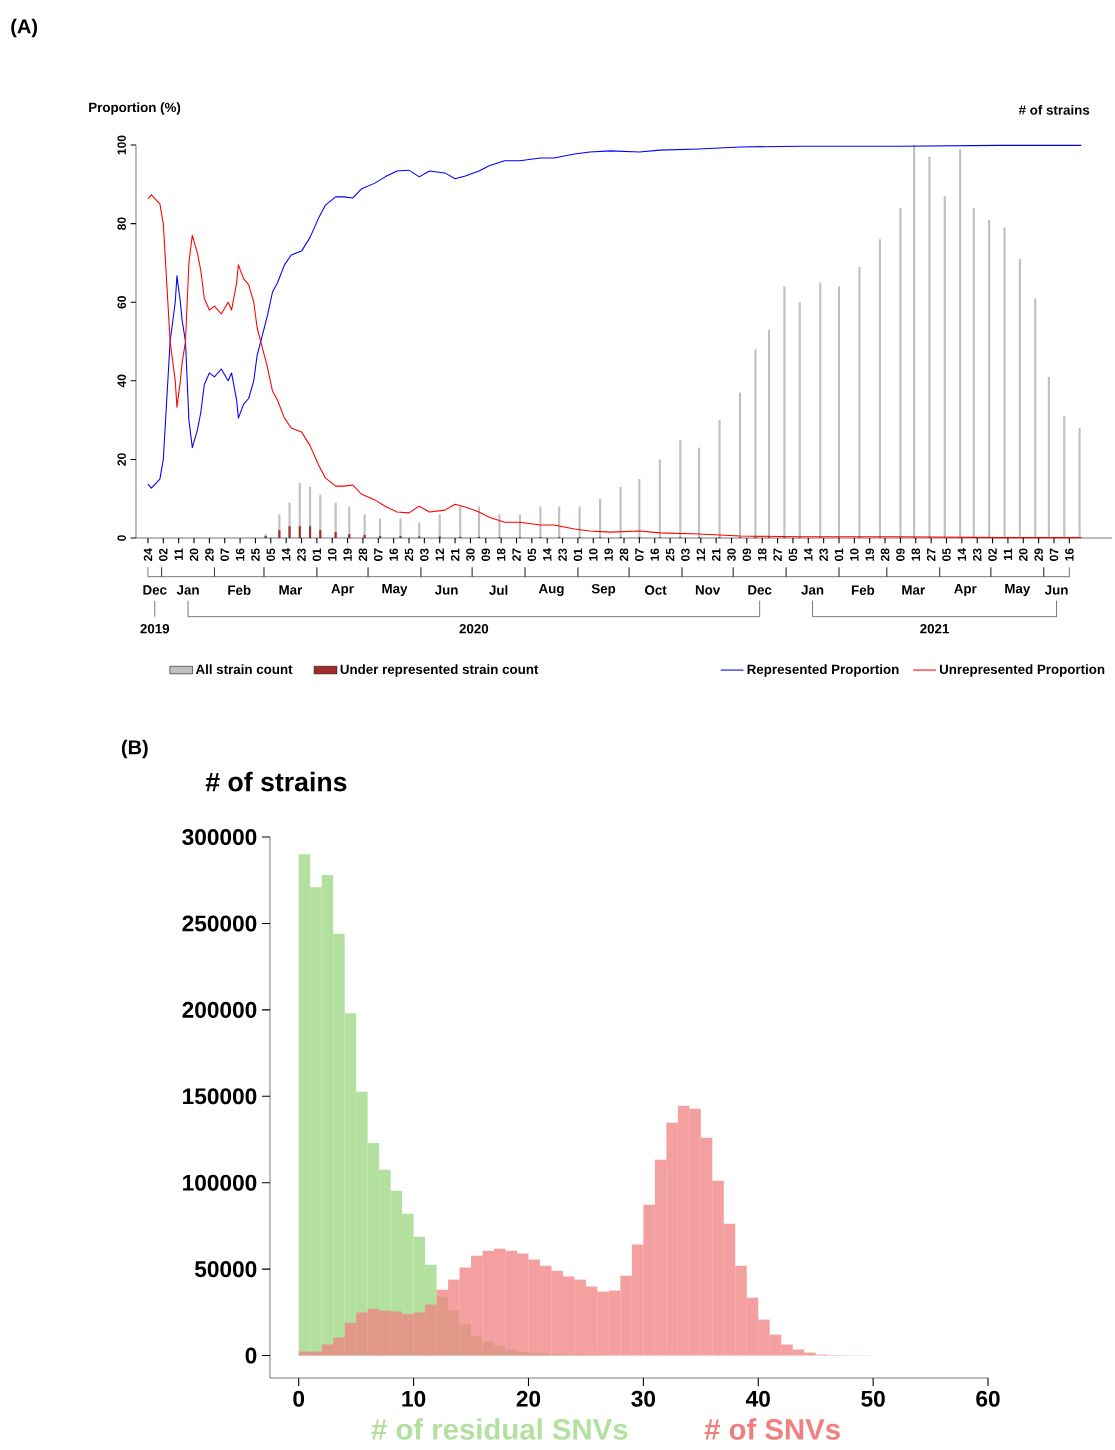 This screenshot has height=1450, width=1115. What do you see at coordinates (772, 1429) in the screenshot?
I see `text: # of SNVs` at bounding box center [772, 1429].